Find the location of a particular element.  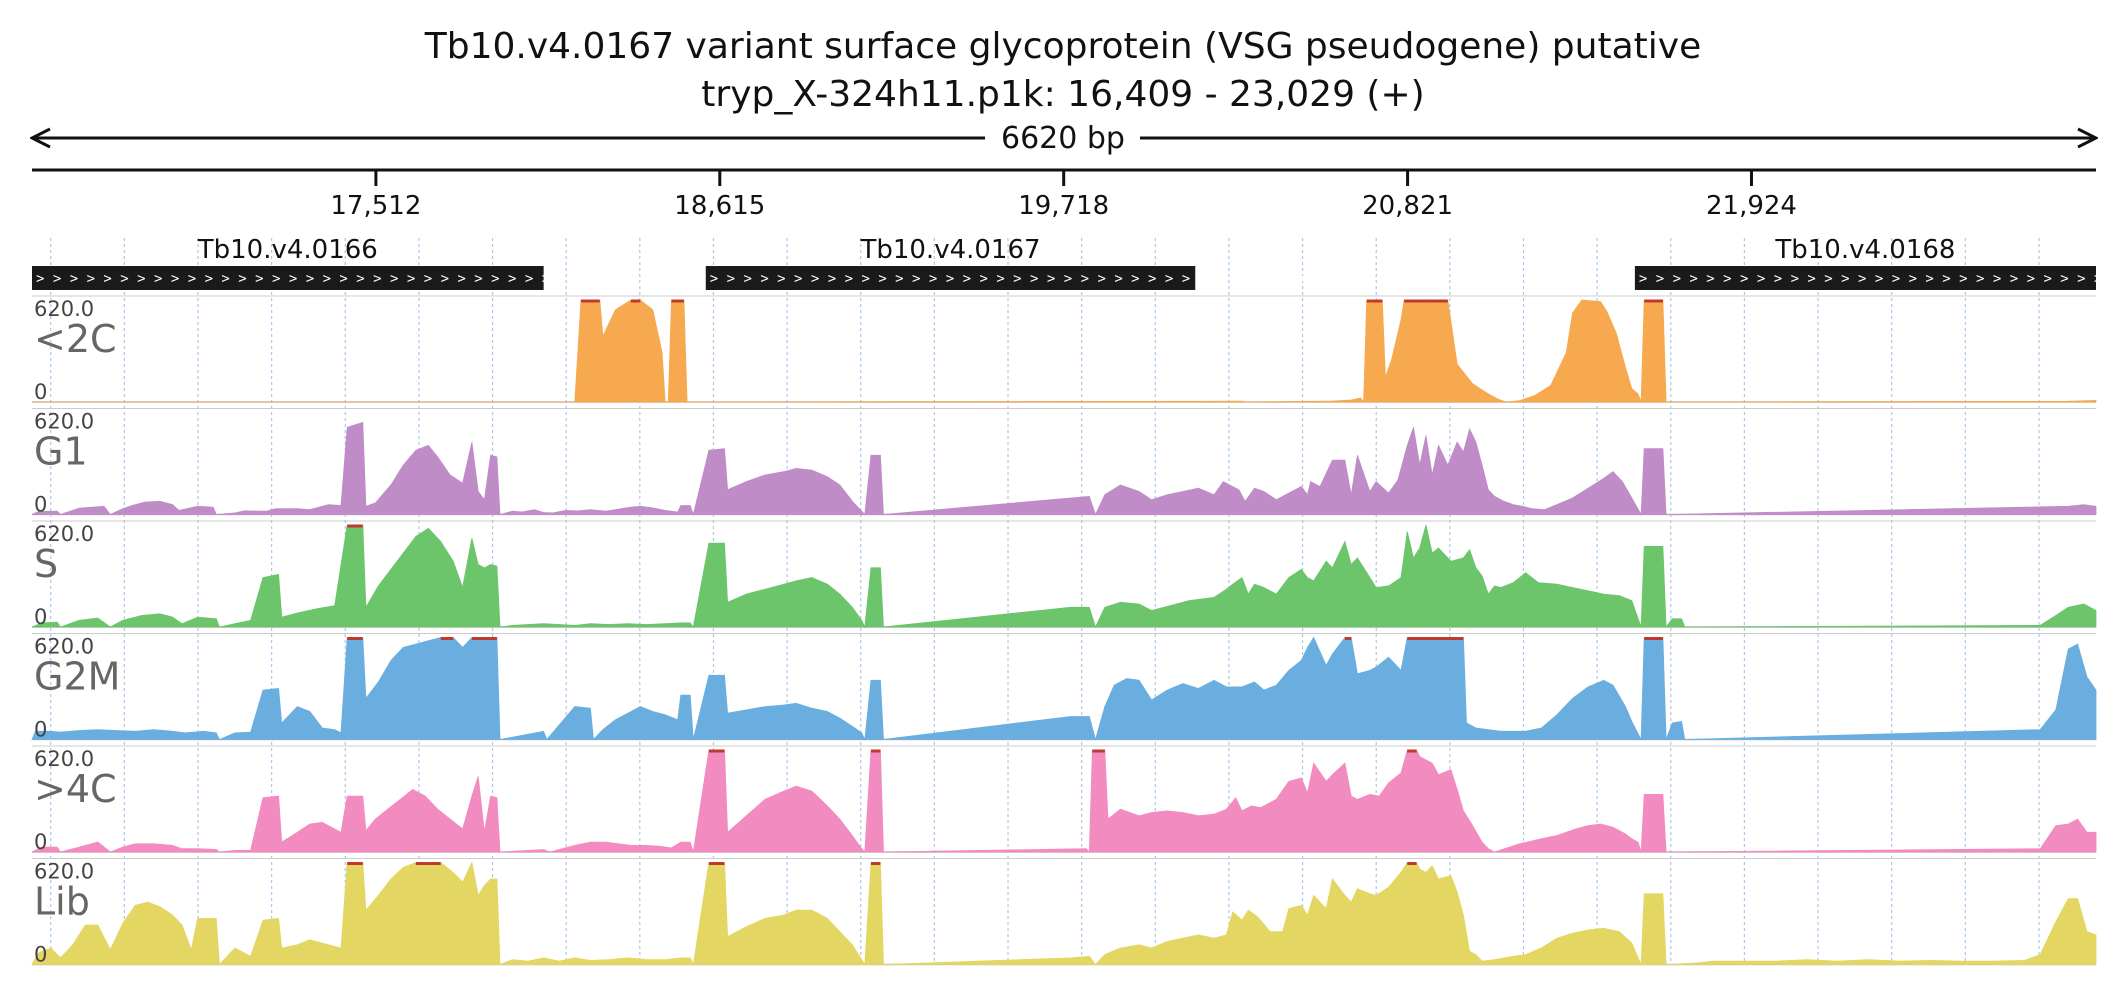

gene-label: Tb10.v4.0168 is located at coordinates (1864, 250).